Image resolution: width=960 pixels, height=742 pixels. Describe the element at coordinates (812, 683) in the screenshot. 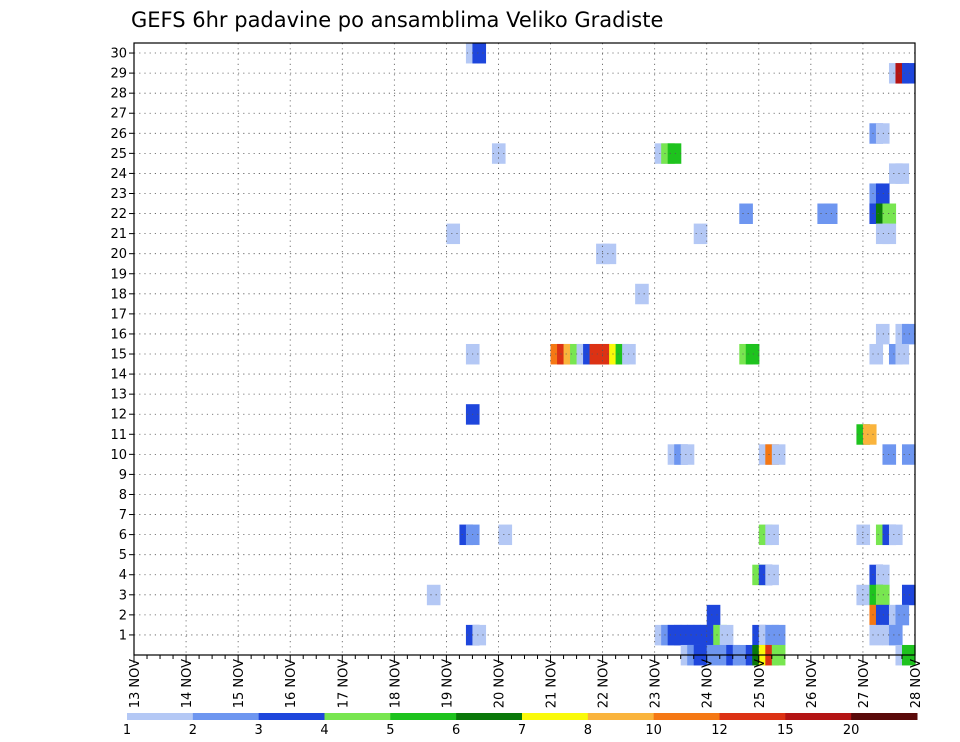

I see `x-tick-label: 26 NOV` at that location.